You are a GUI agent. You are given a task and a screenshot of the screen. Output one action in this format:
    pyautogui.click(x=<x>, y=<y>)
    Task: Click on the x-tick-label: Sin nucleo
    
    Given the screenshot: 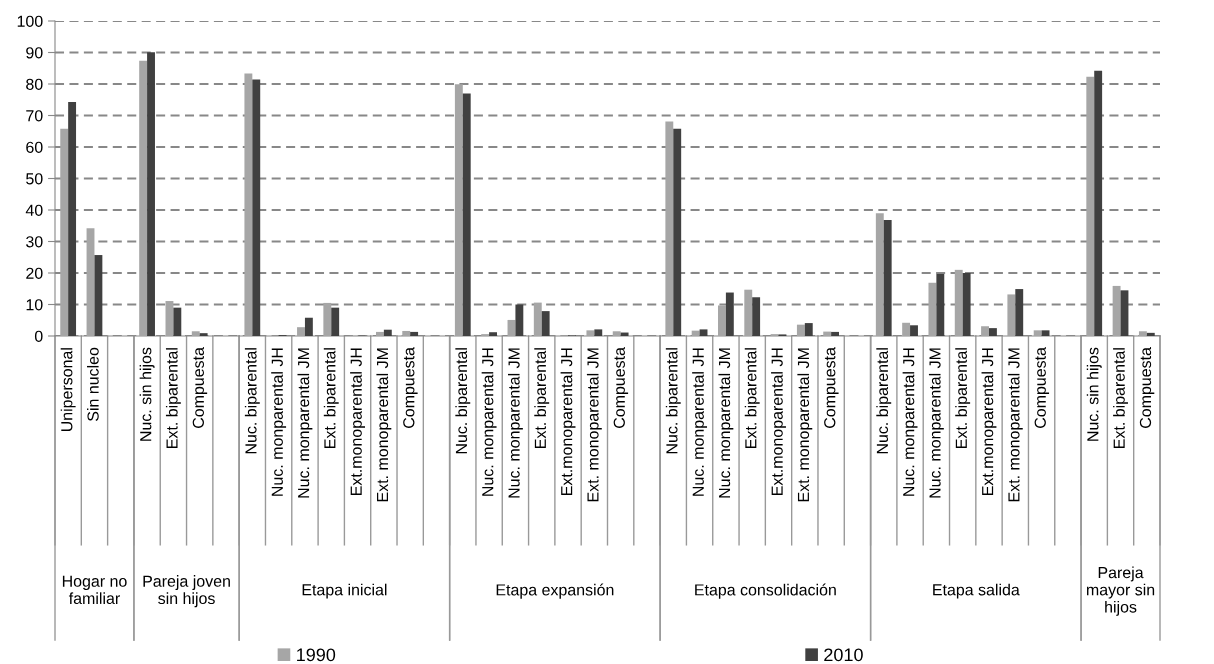 What is the action you would take?
    pyautogui.click(x=93, y=384)
    